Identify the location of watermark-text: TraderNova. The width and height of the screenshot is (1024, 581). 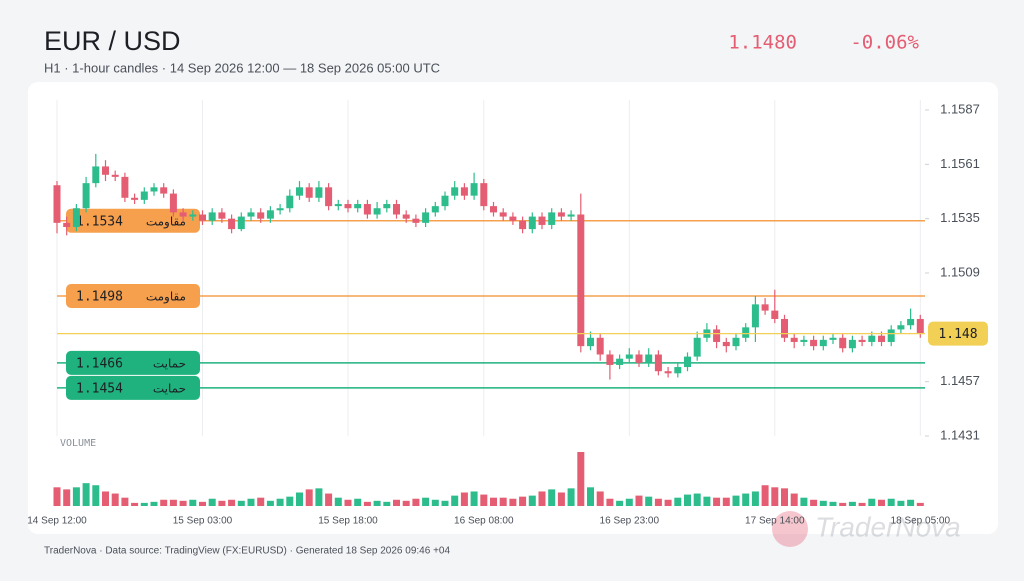
(888, 526).